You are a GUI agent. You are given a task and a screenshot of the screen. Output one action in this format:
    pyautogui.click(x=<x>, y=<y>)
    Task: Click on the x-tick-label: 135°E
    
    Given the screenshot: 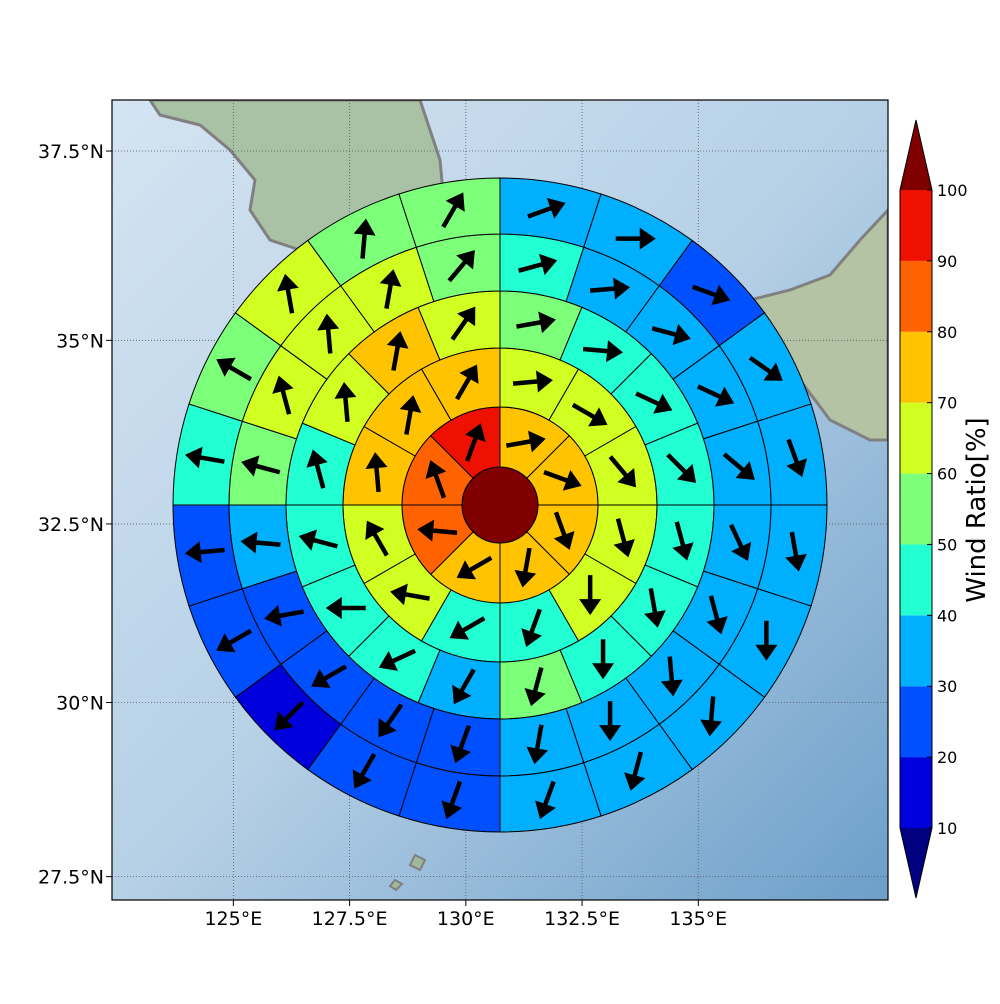 What is the action you would take?
    pyautogui.click(x=698, y=919)
    